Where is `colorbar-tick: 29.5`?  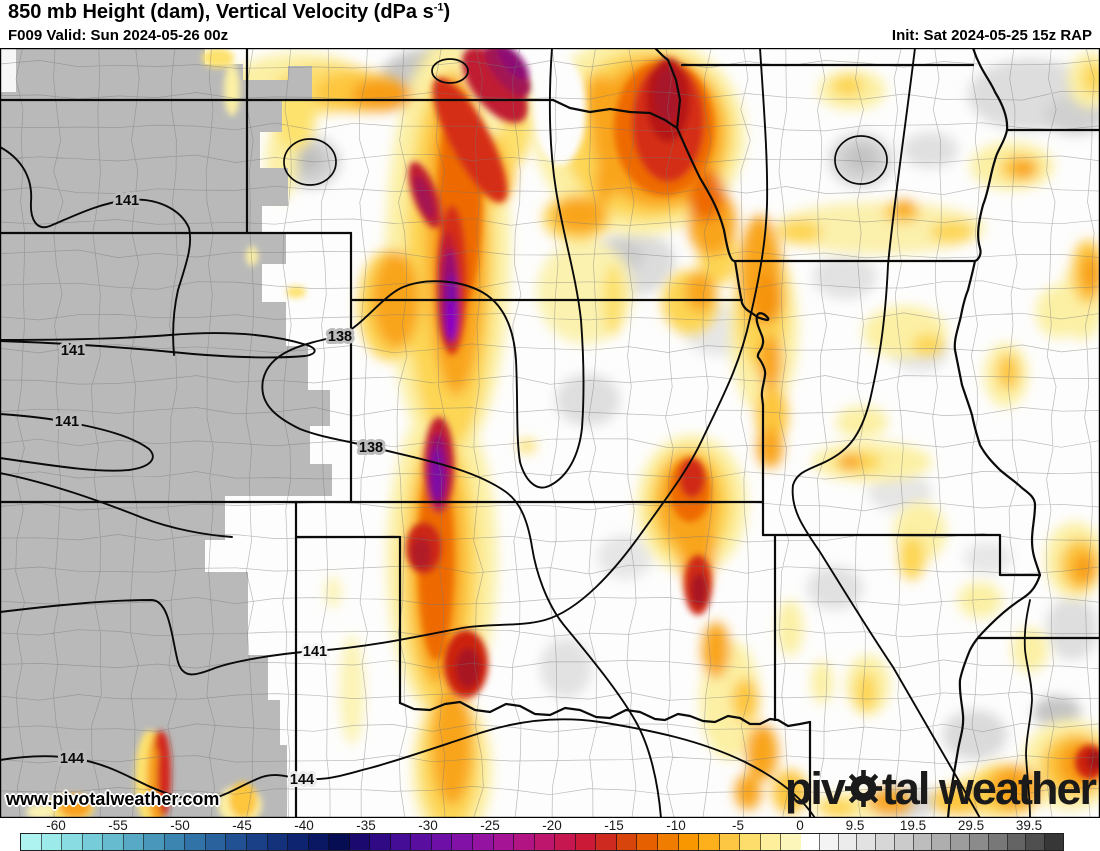 colorbar-tick: 29.5 is located at coordinates (971, 825).